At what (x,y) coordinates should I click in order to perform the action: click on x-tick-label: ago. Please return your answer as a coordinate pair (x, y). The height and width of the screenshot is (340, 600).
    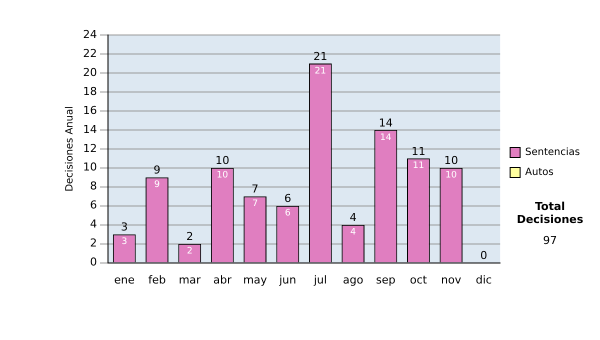
    Looking at the image, I should click on (353, 279).